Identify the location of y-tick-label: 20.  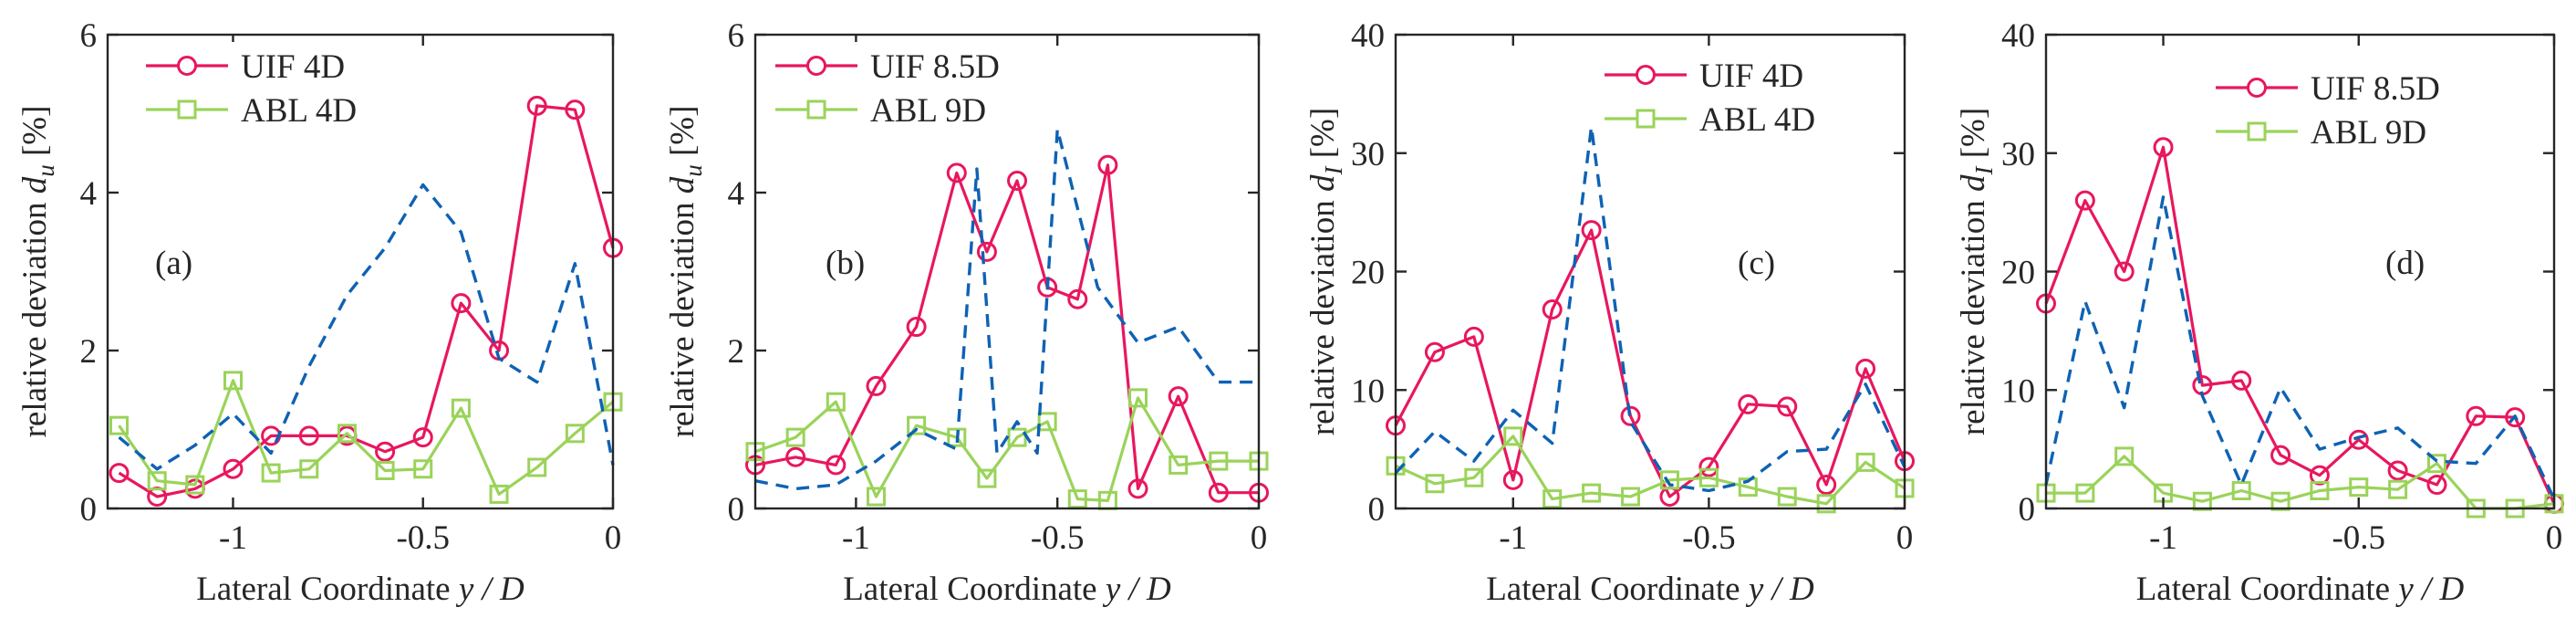
(1368, 273).